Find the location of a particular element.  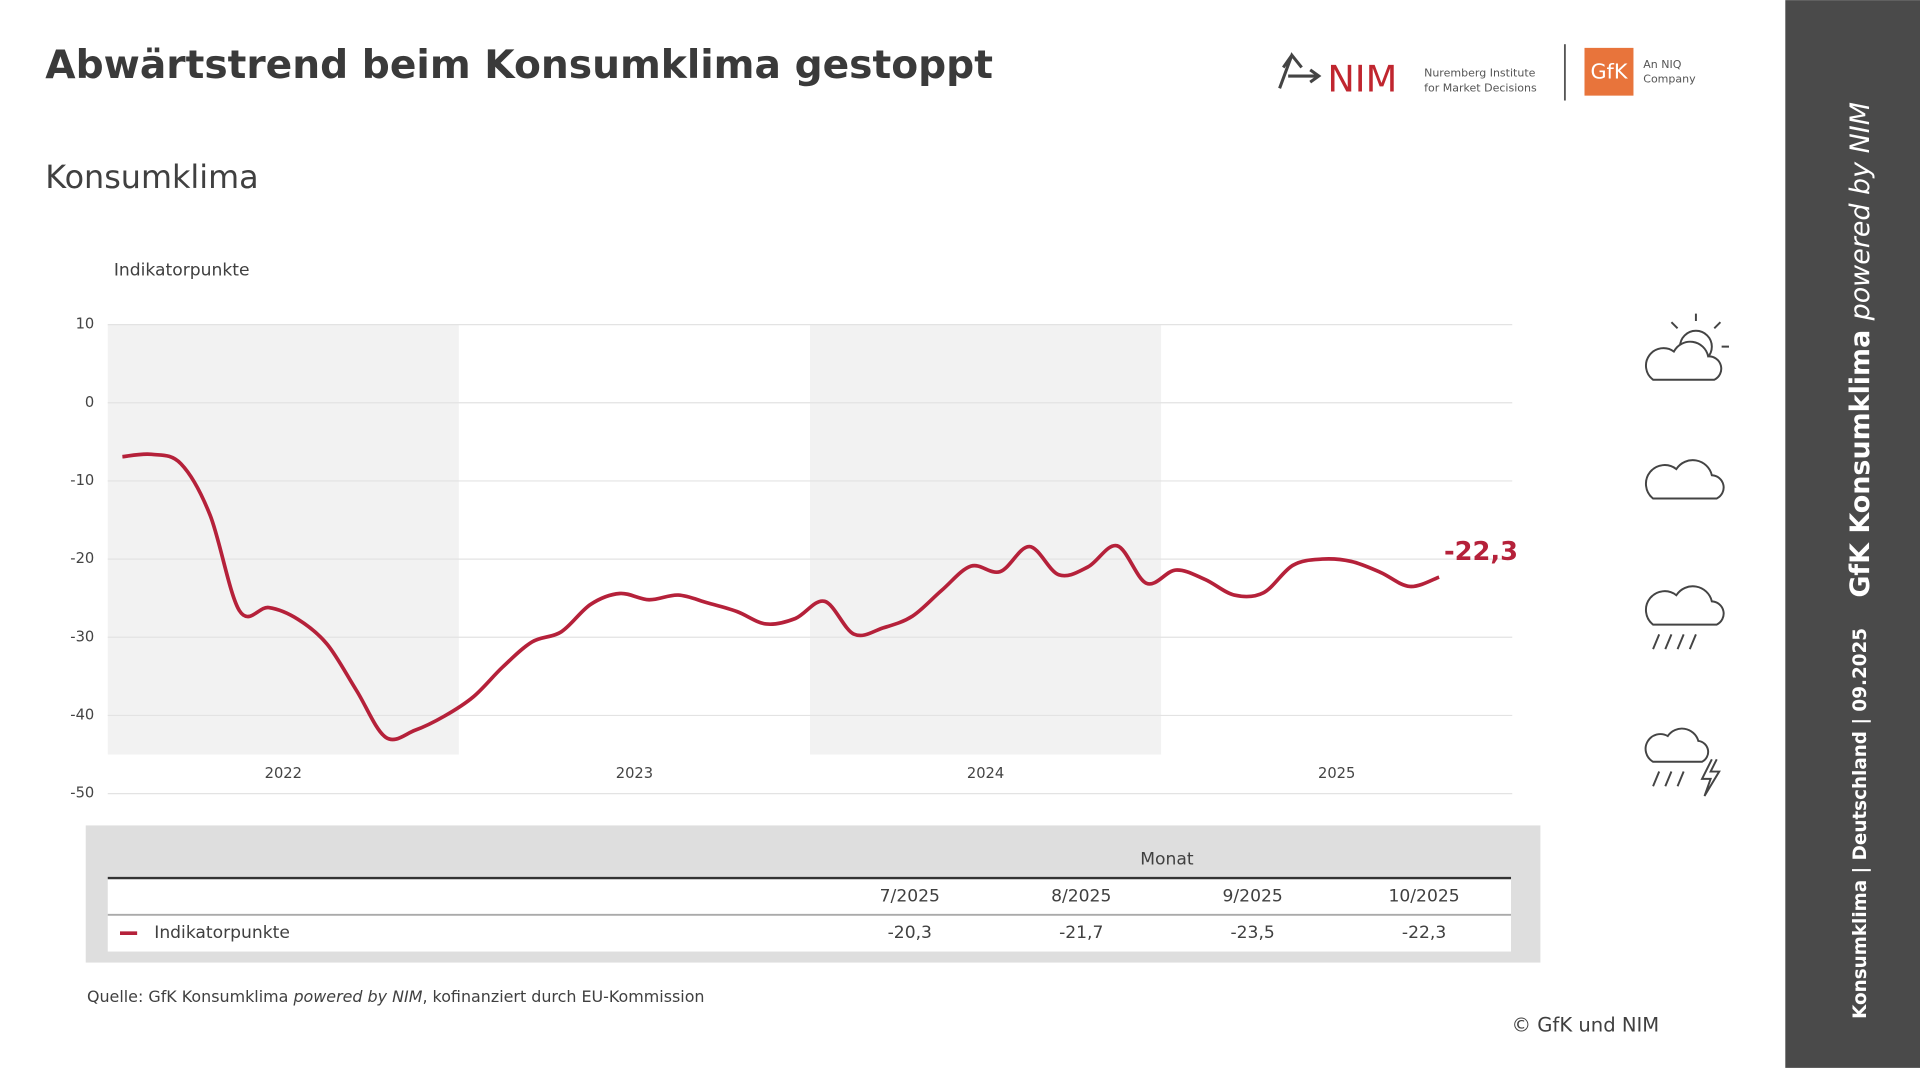

nim-name: Nuremberg Institute is located at coordinates (1480, 73).